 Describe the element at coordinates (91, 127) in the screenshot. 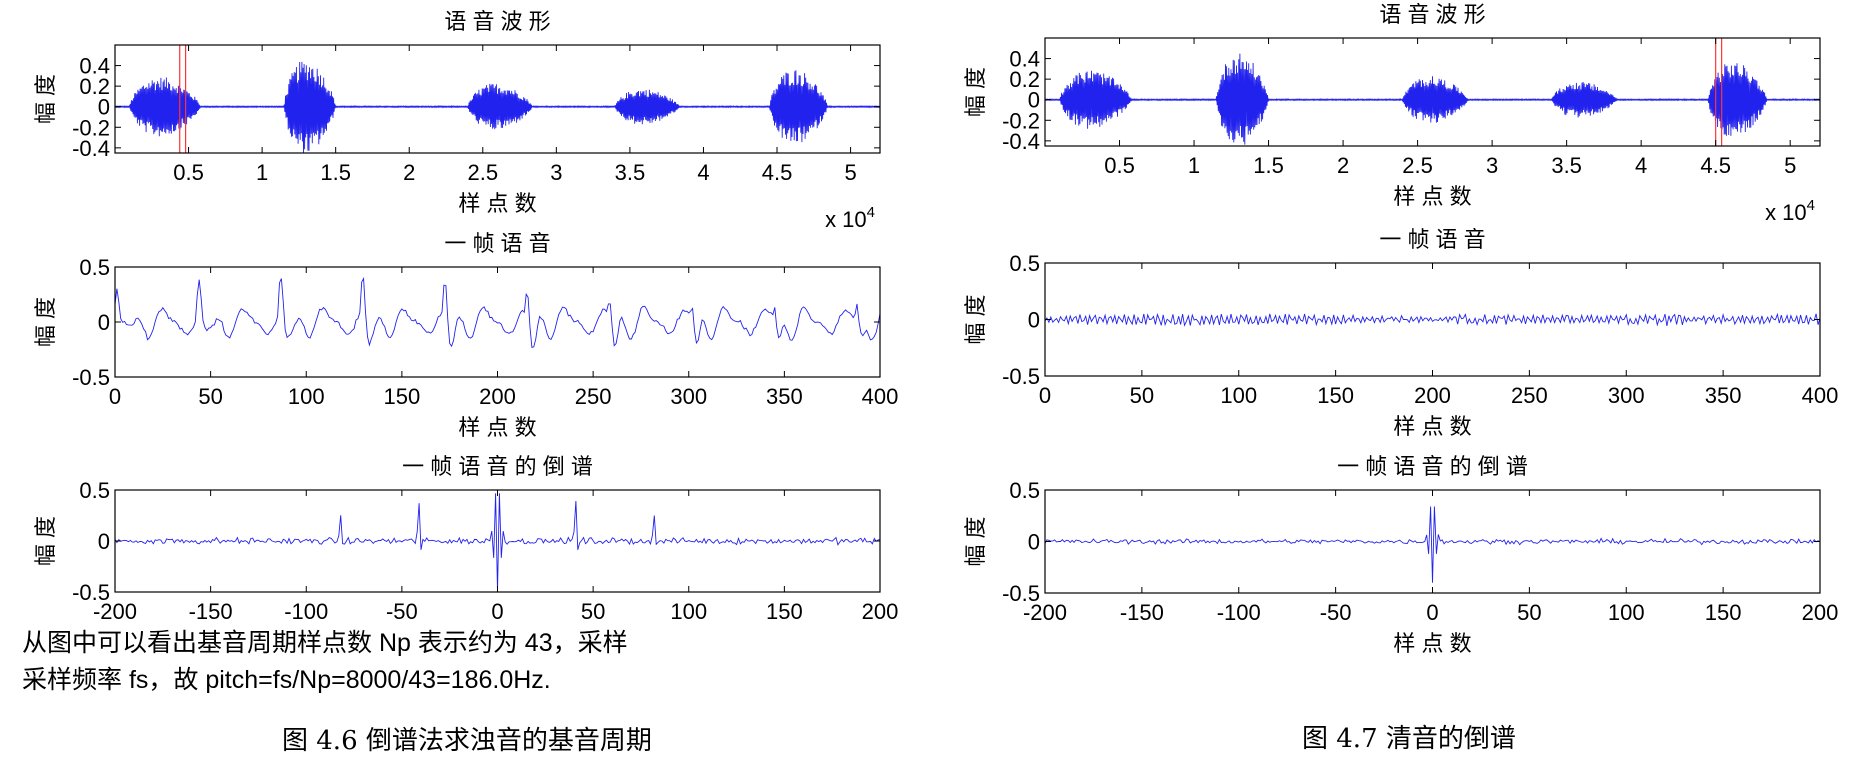

I see `y-tick-label: -0.2` at that location.